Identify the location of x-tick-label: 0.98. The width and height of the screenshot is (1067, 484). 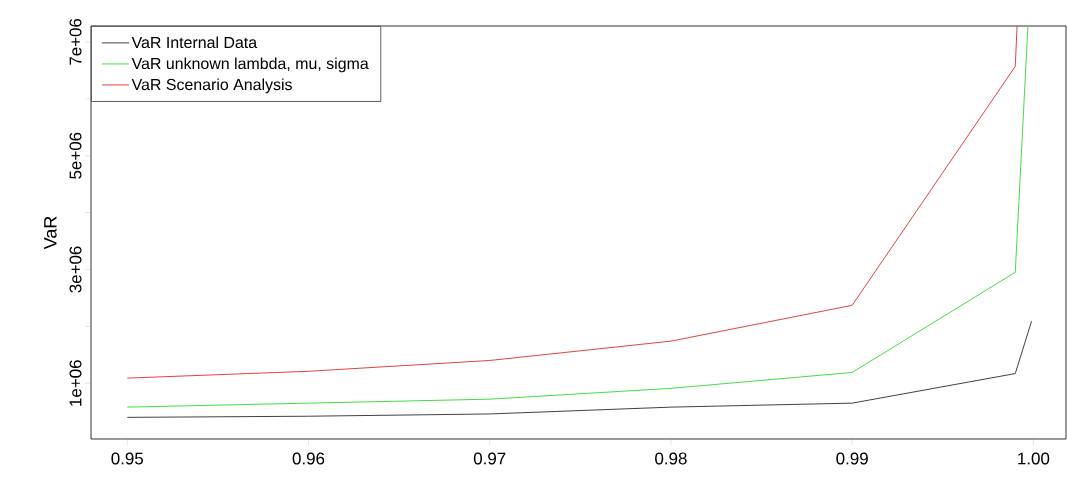
(671, 458).